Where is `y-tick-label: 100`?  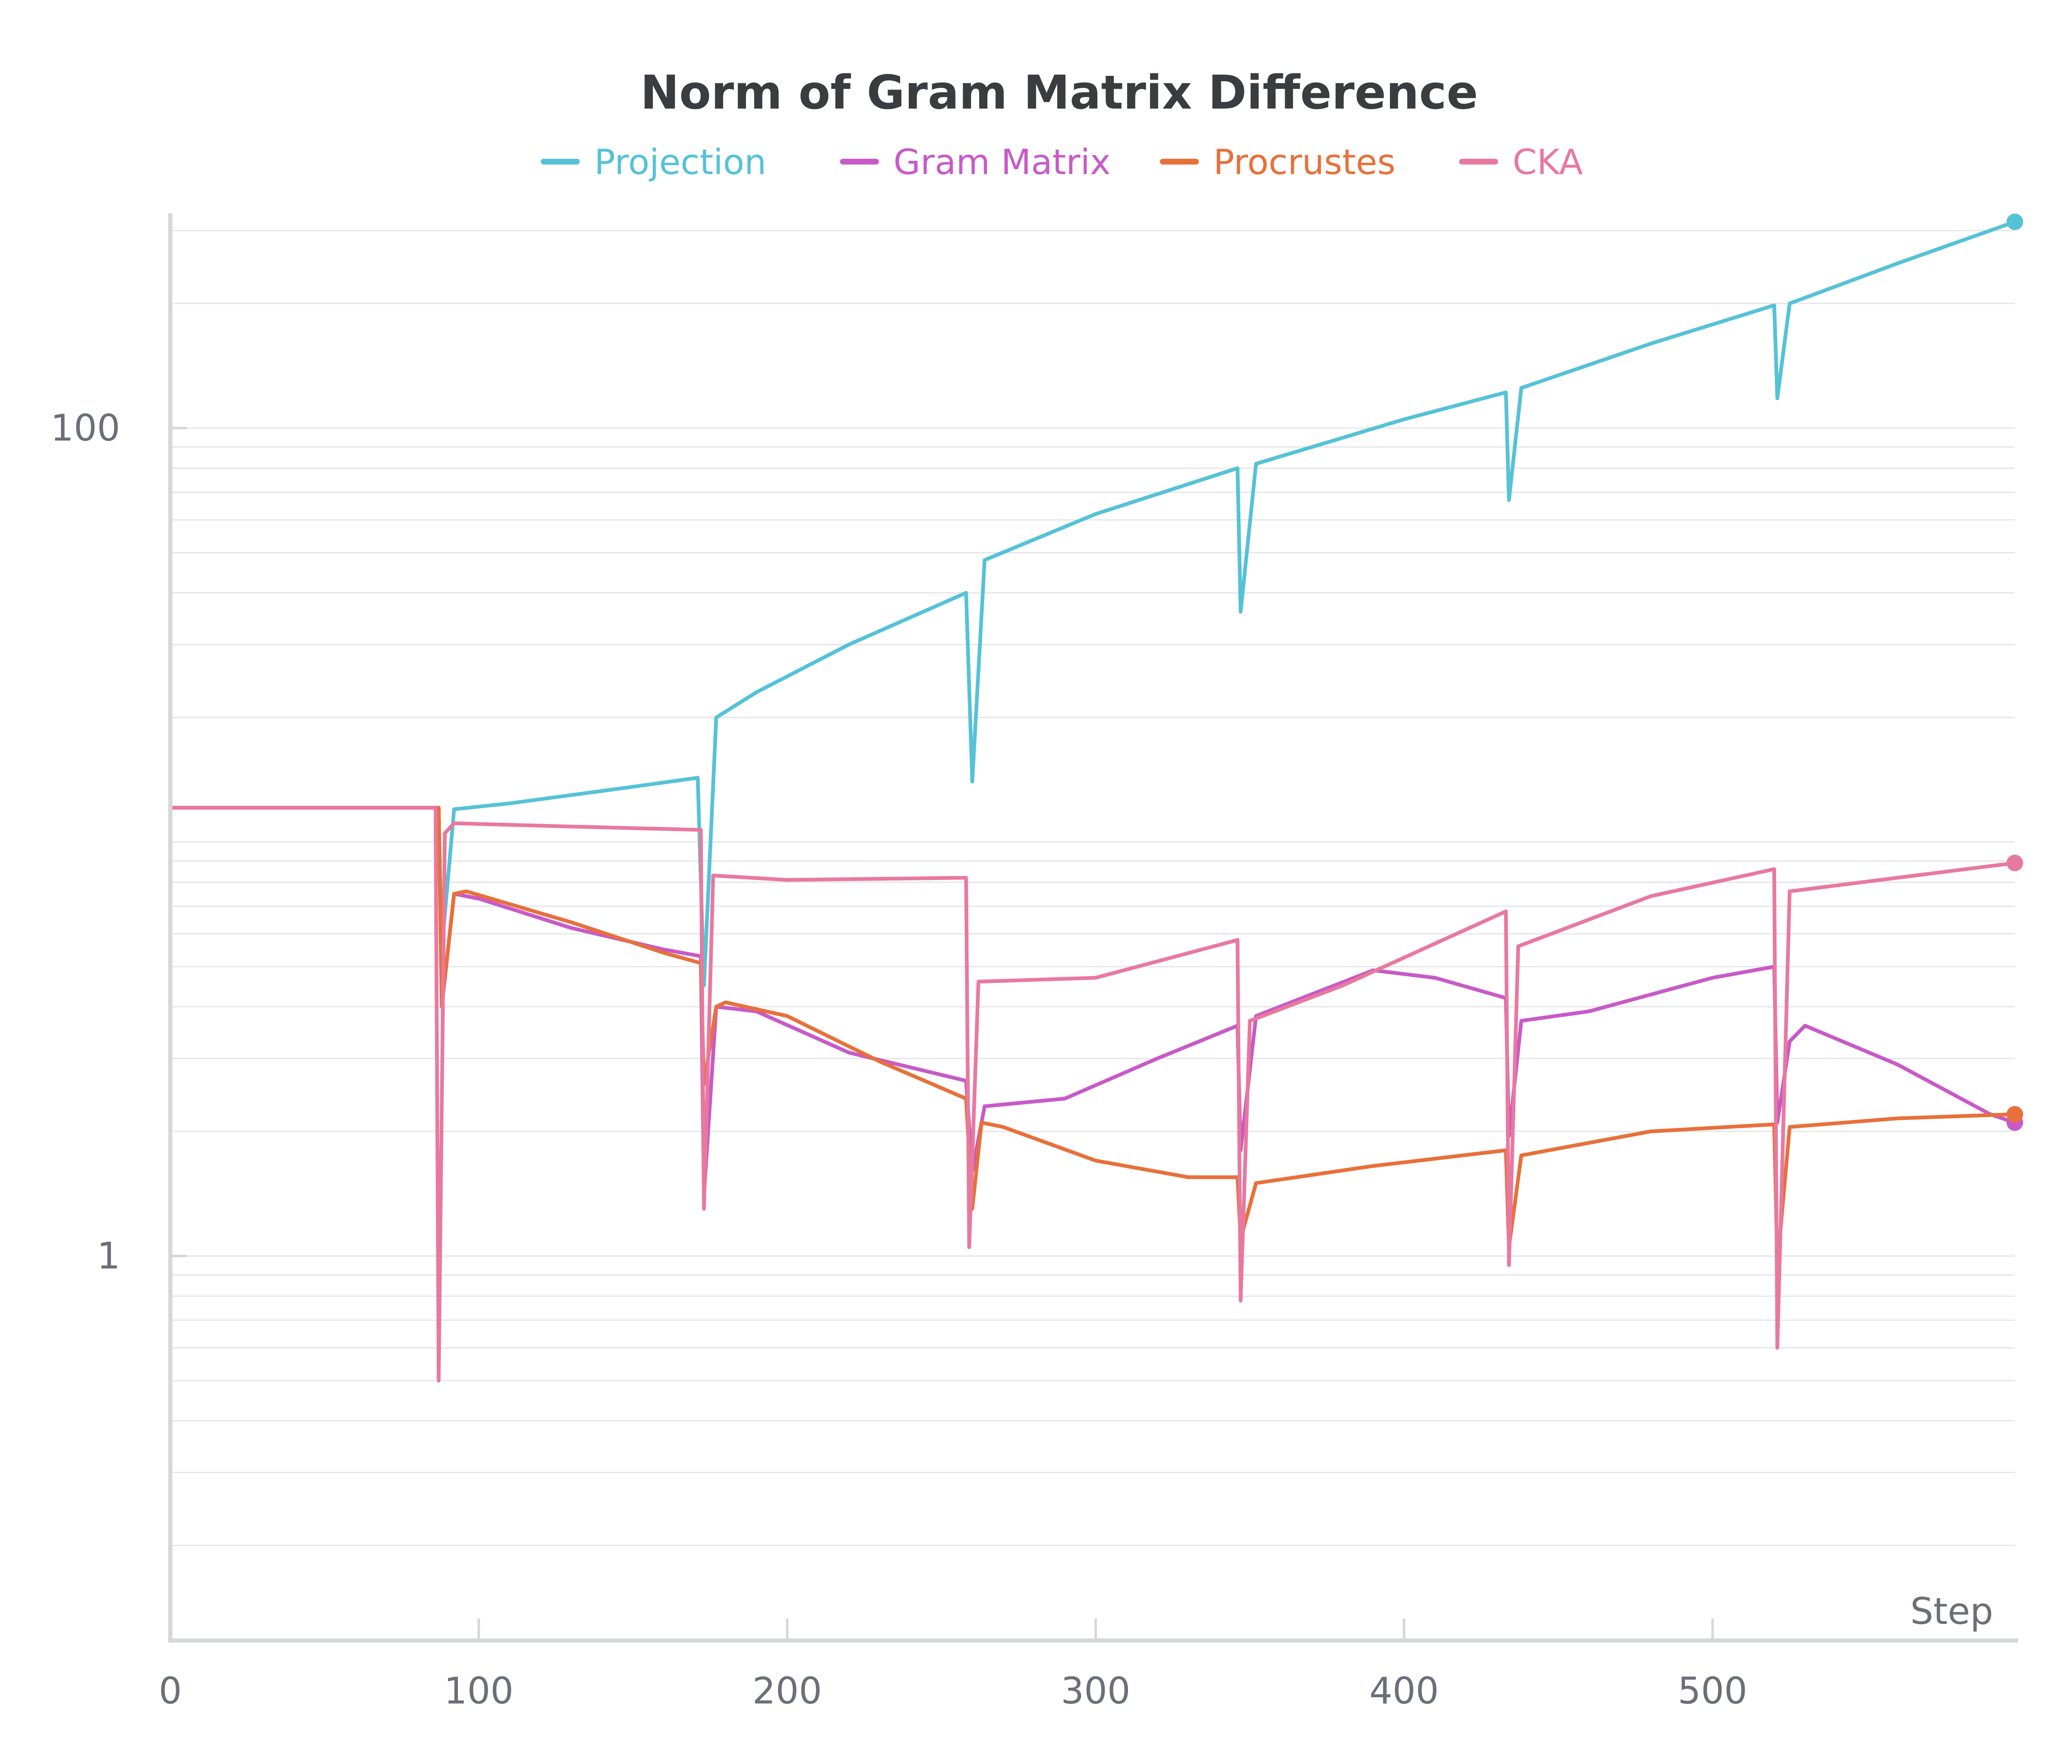 y-tick-label: 100 is located at coordinates (85, 428).